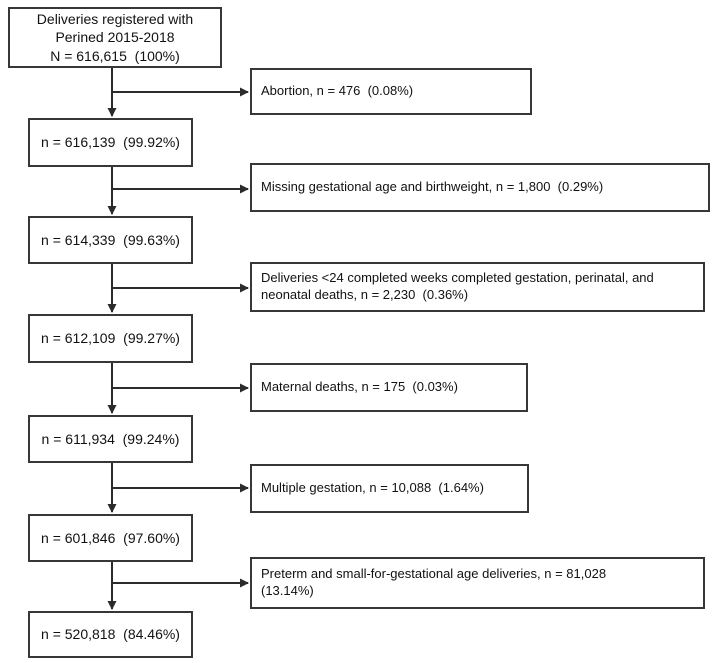 This screenshot has width=715, height=663. I want to click on box-after-missing-data: n = 614,339 (99.63%), so click(110, 240).